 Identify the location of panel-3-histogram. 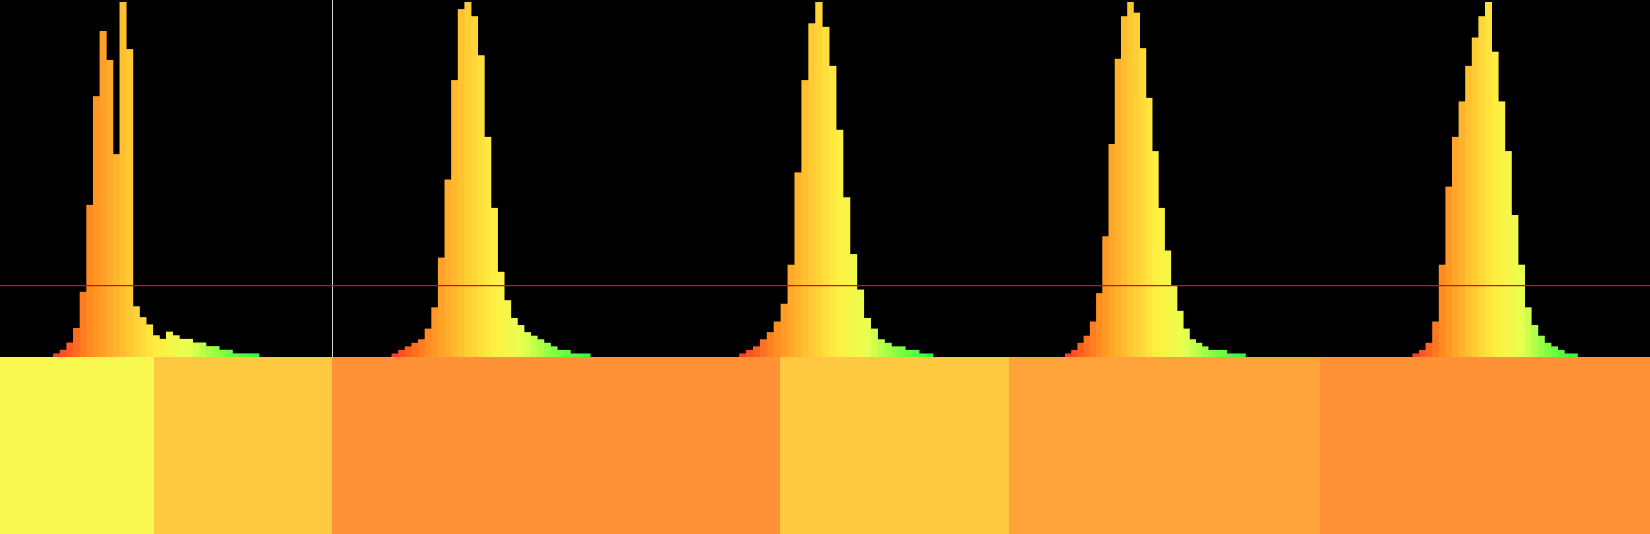
(836, 179).